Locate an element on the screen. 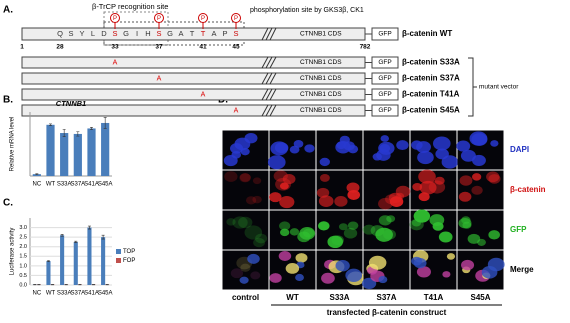 The width and height of the screenshot is (570, 323). column-label: T41A is located at coordinates (434, 297).